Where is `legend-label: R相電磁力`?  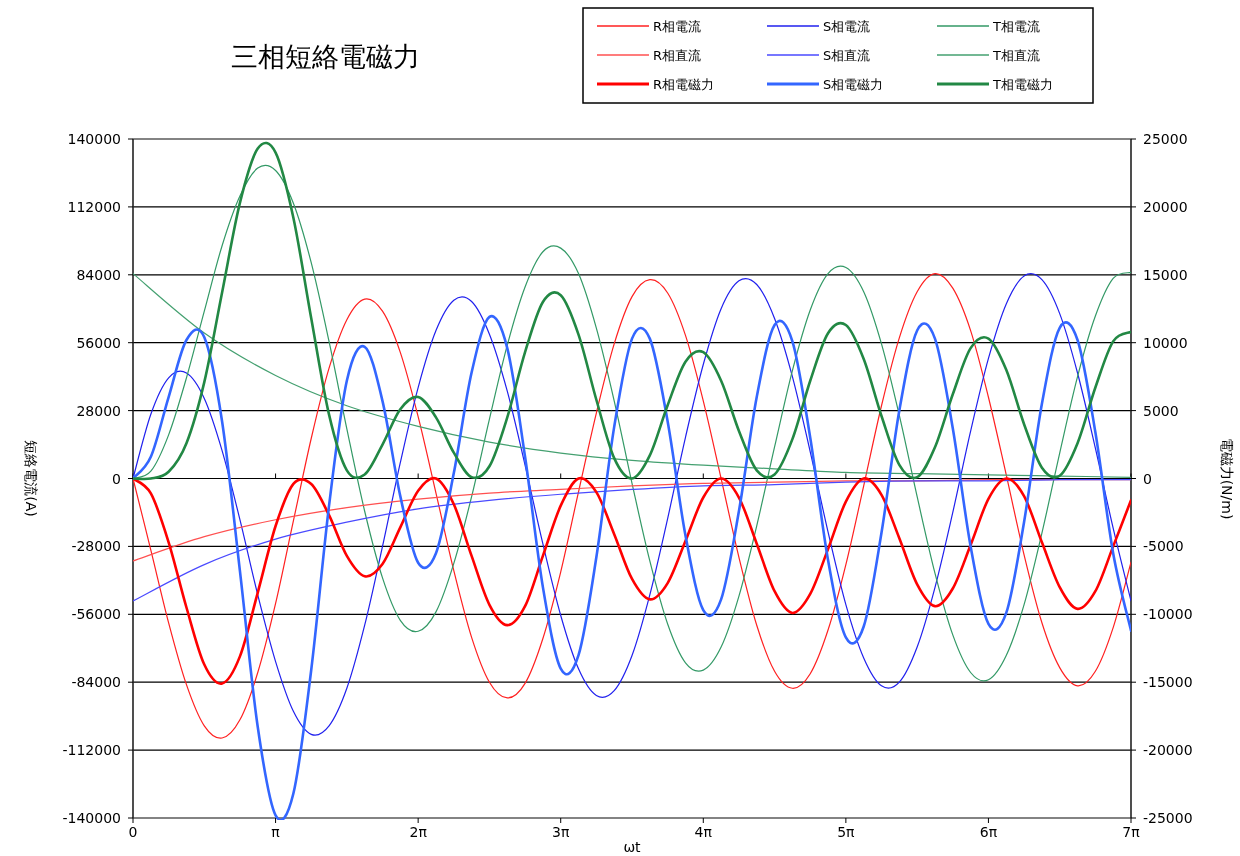
legend-label: R相電磁力 is located at coordinates (684, 84).